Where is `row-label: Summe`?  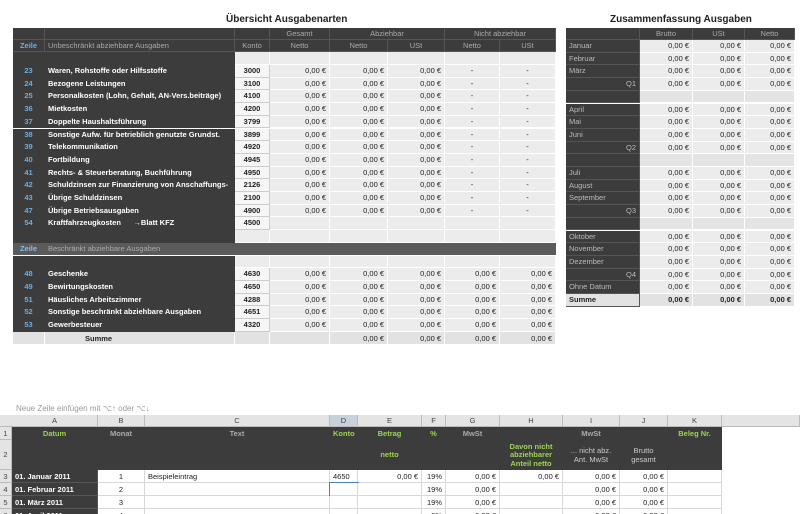
row-label: Summe is located at coordinates (603, 300).